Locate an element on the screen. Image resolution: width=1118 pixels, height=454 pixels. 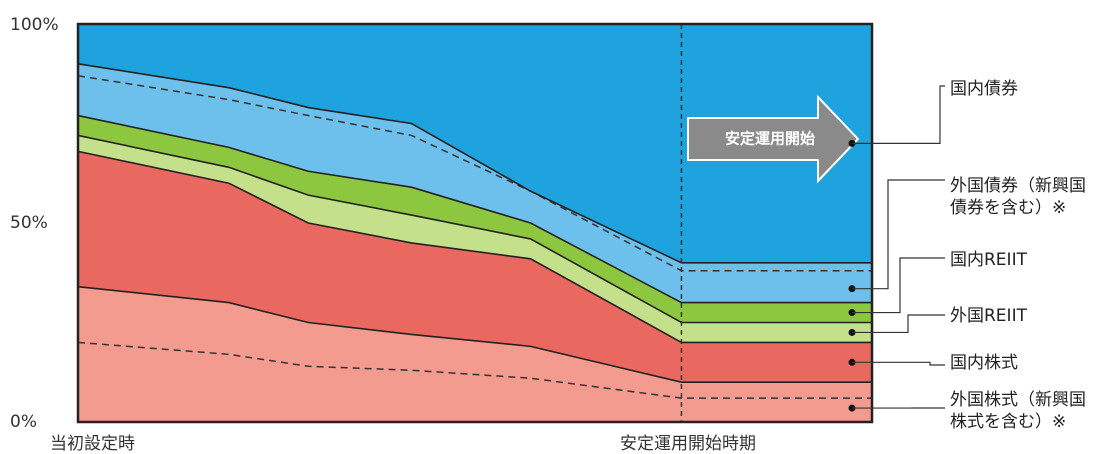
legend-domestic-reit: 国内REIIT is located at coordinates (989, 260).